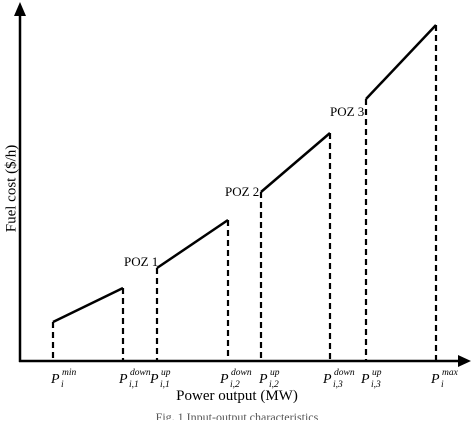  What do you see at coordinates (141, 261) in the screenshot?
I see `poz-1-label: POZ 1` at bounding box center [141, 261].